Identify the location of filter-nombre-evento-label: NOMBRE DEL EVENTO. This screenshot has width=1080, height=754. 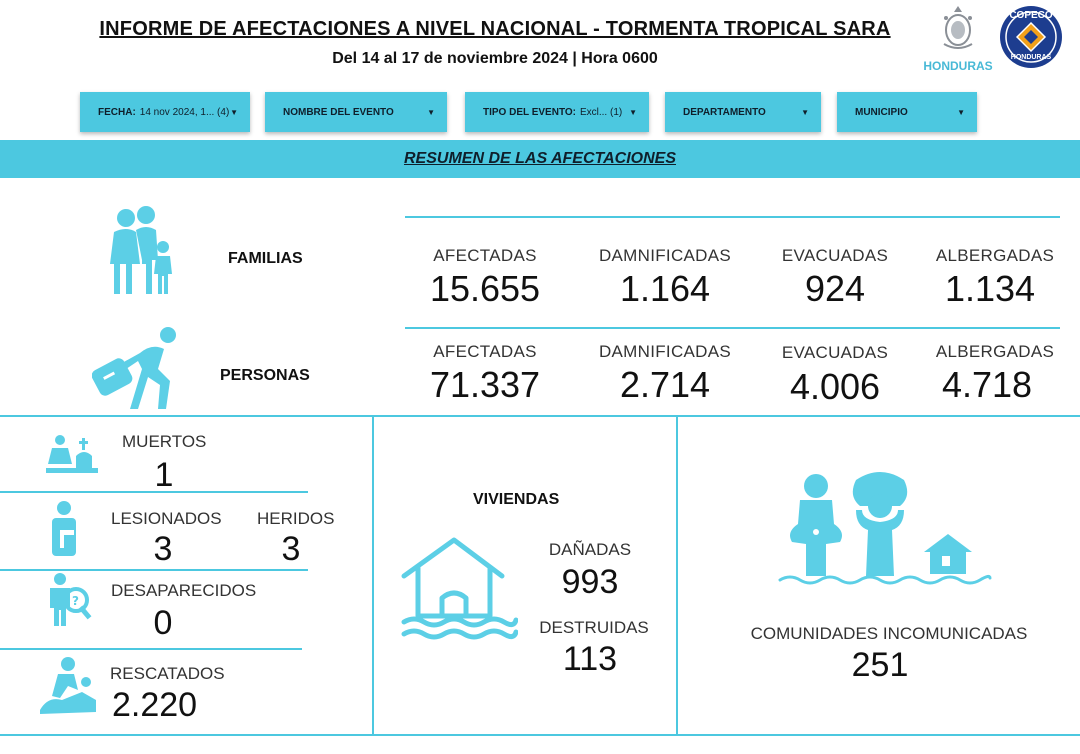
(338, 112).